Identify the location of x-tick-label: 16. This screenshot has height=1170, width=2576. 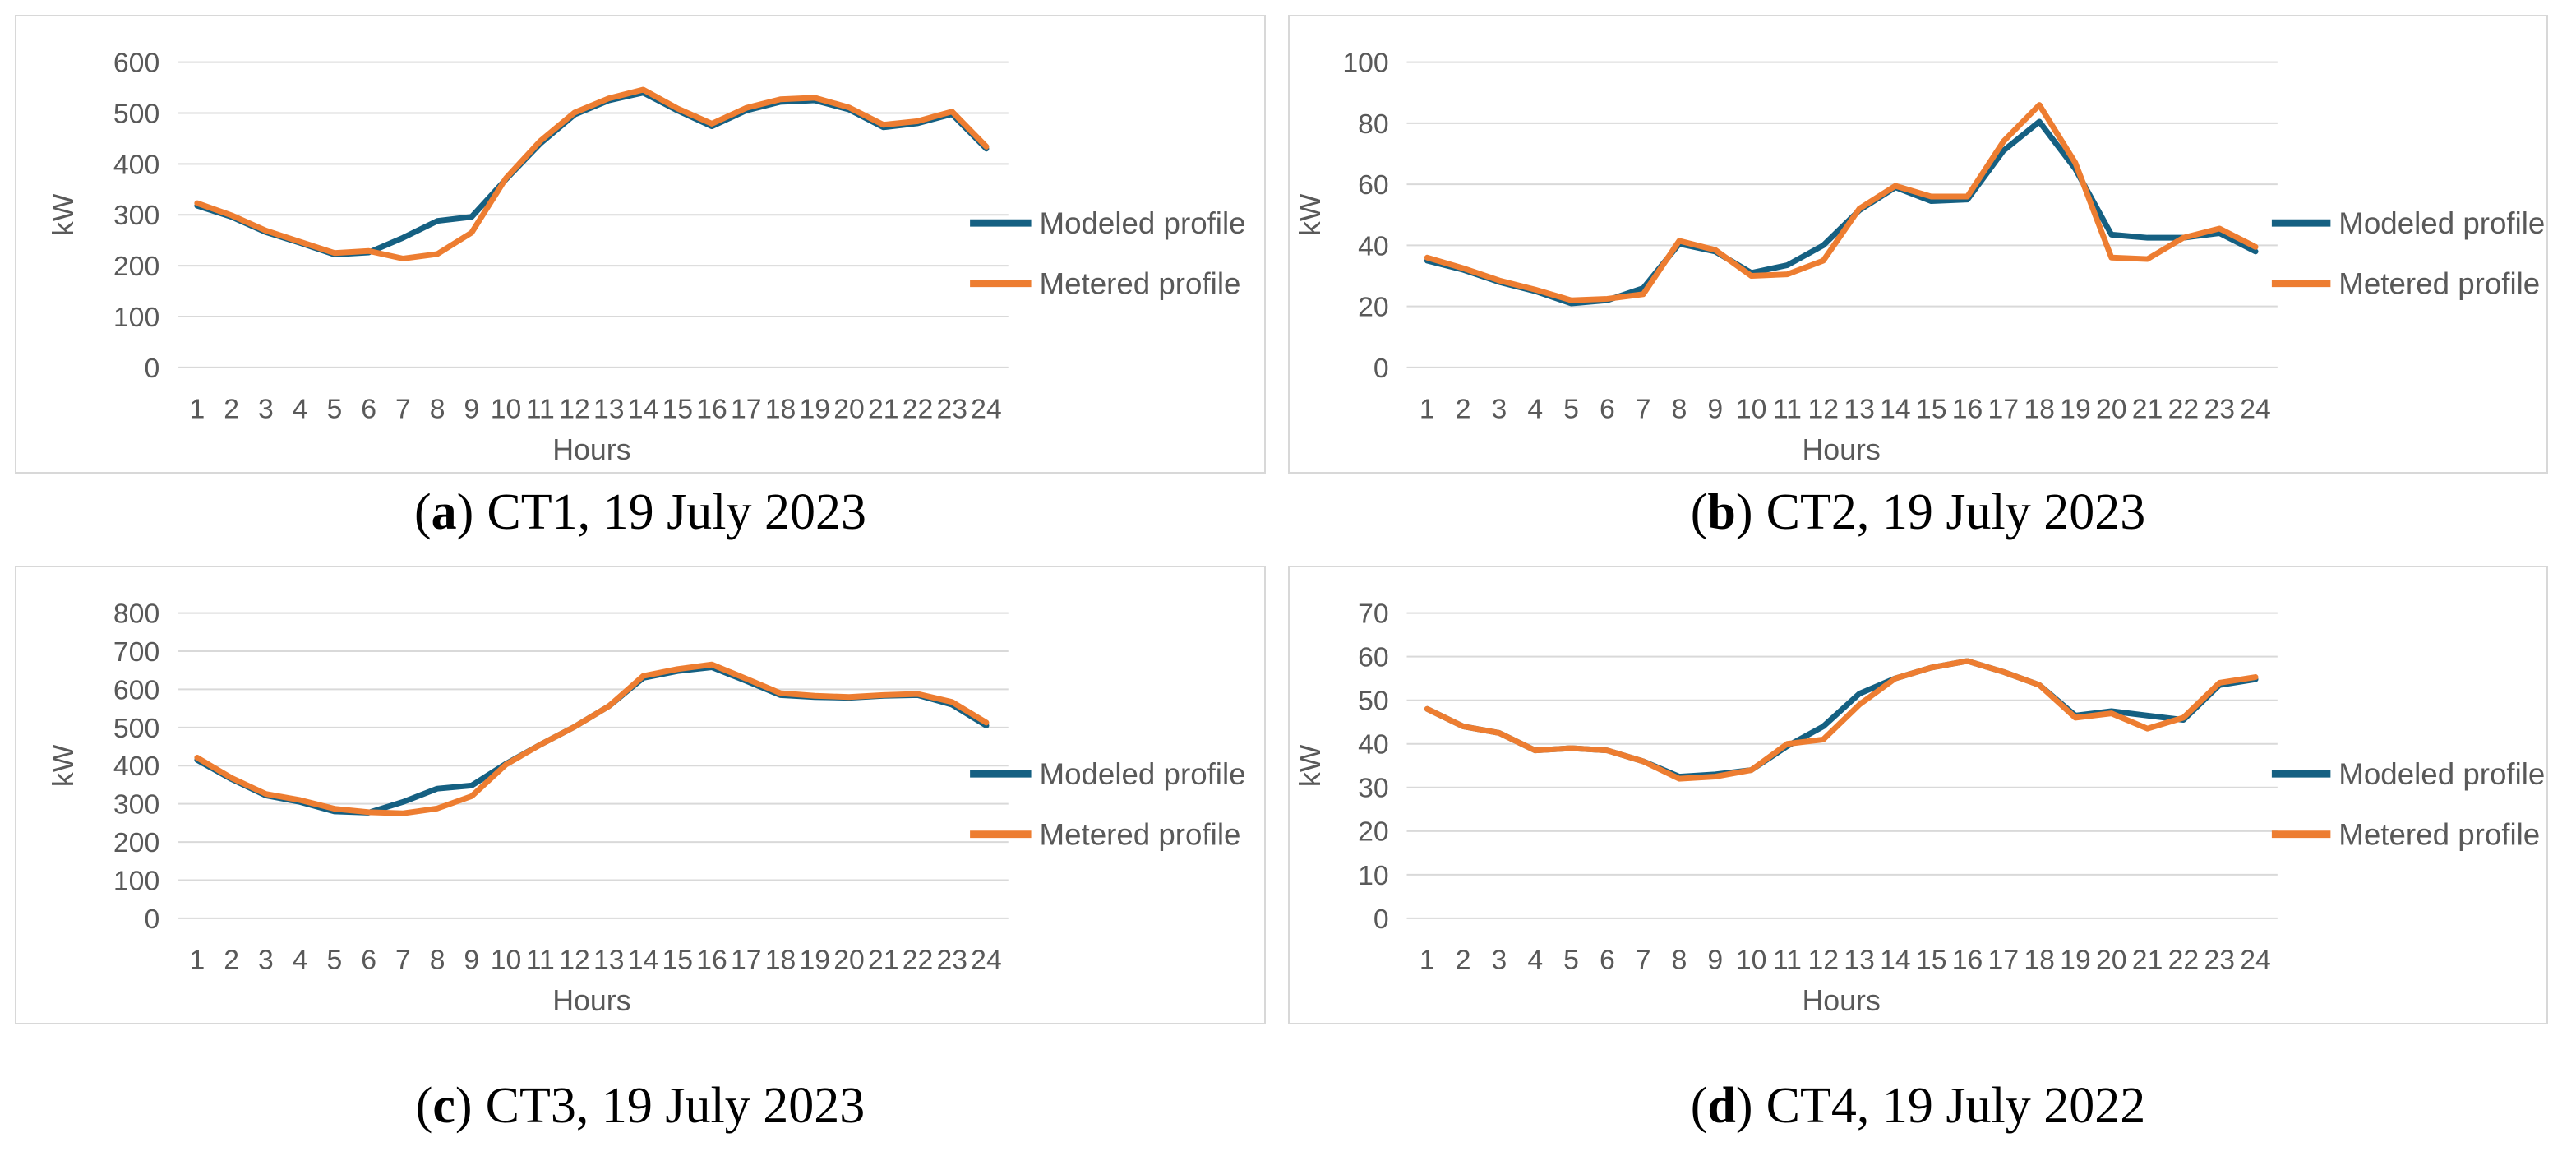
(712, 408).